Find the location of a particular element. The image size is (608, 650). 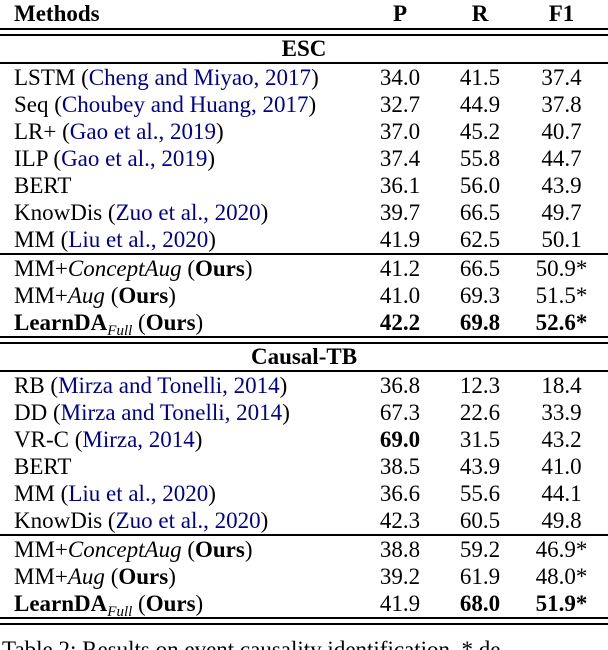

precision-cell: 39.2 is located at coordinates (400, 576).